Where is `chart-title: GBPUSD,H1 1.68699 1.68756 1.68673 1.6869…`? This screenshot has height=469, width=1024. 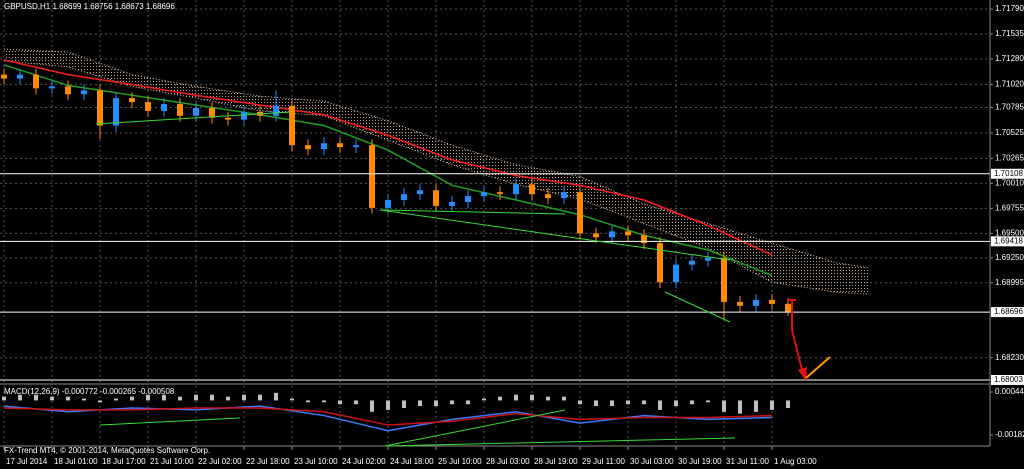
chart-title: GBPUSD,H1 1.68699 1.68756 1.68673 1.6869… is located at coordinates (89, 6).